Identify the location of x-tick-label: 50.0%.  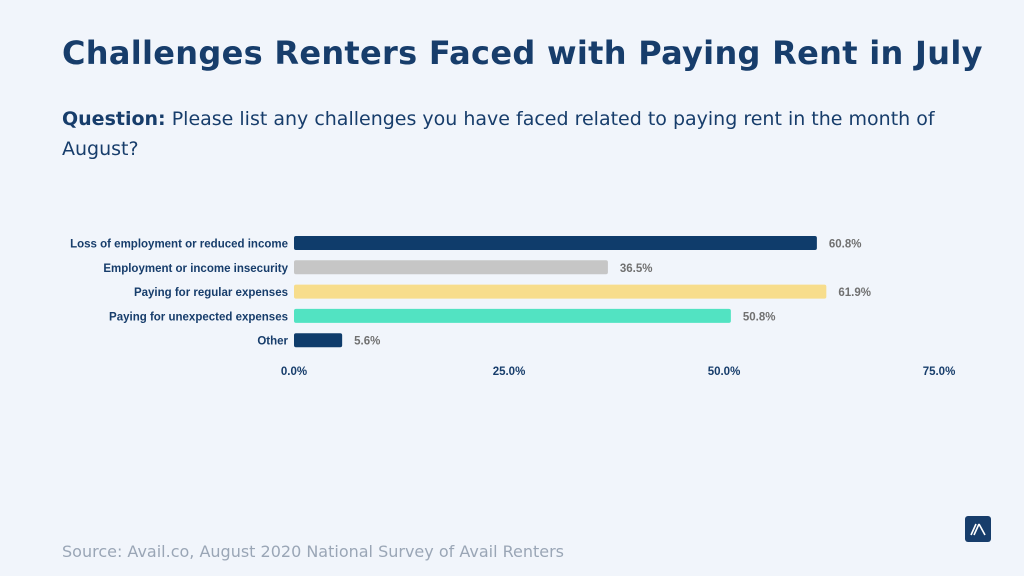
(724, 372).